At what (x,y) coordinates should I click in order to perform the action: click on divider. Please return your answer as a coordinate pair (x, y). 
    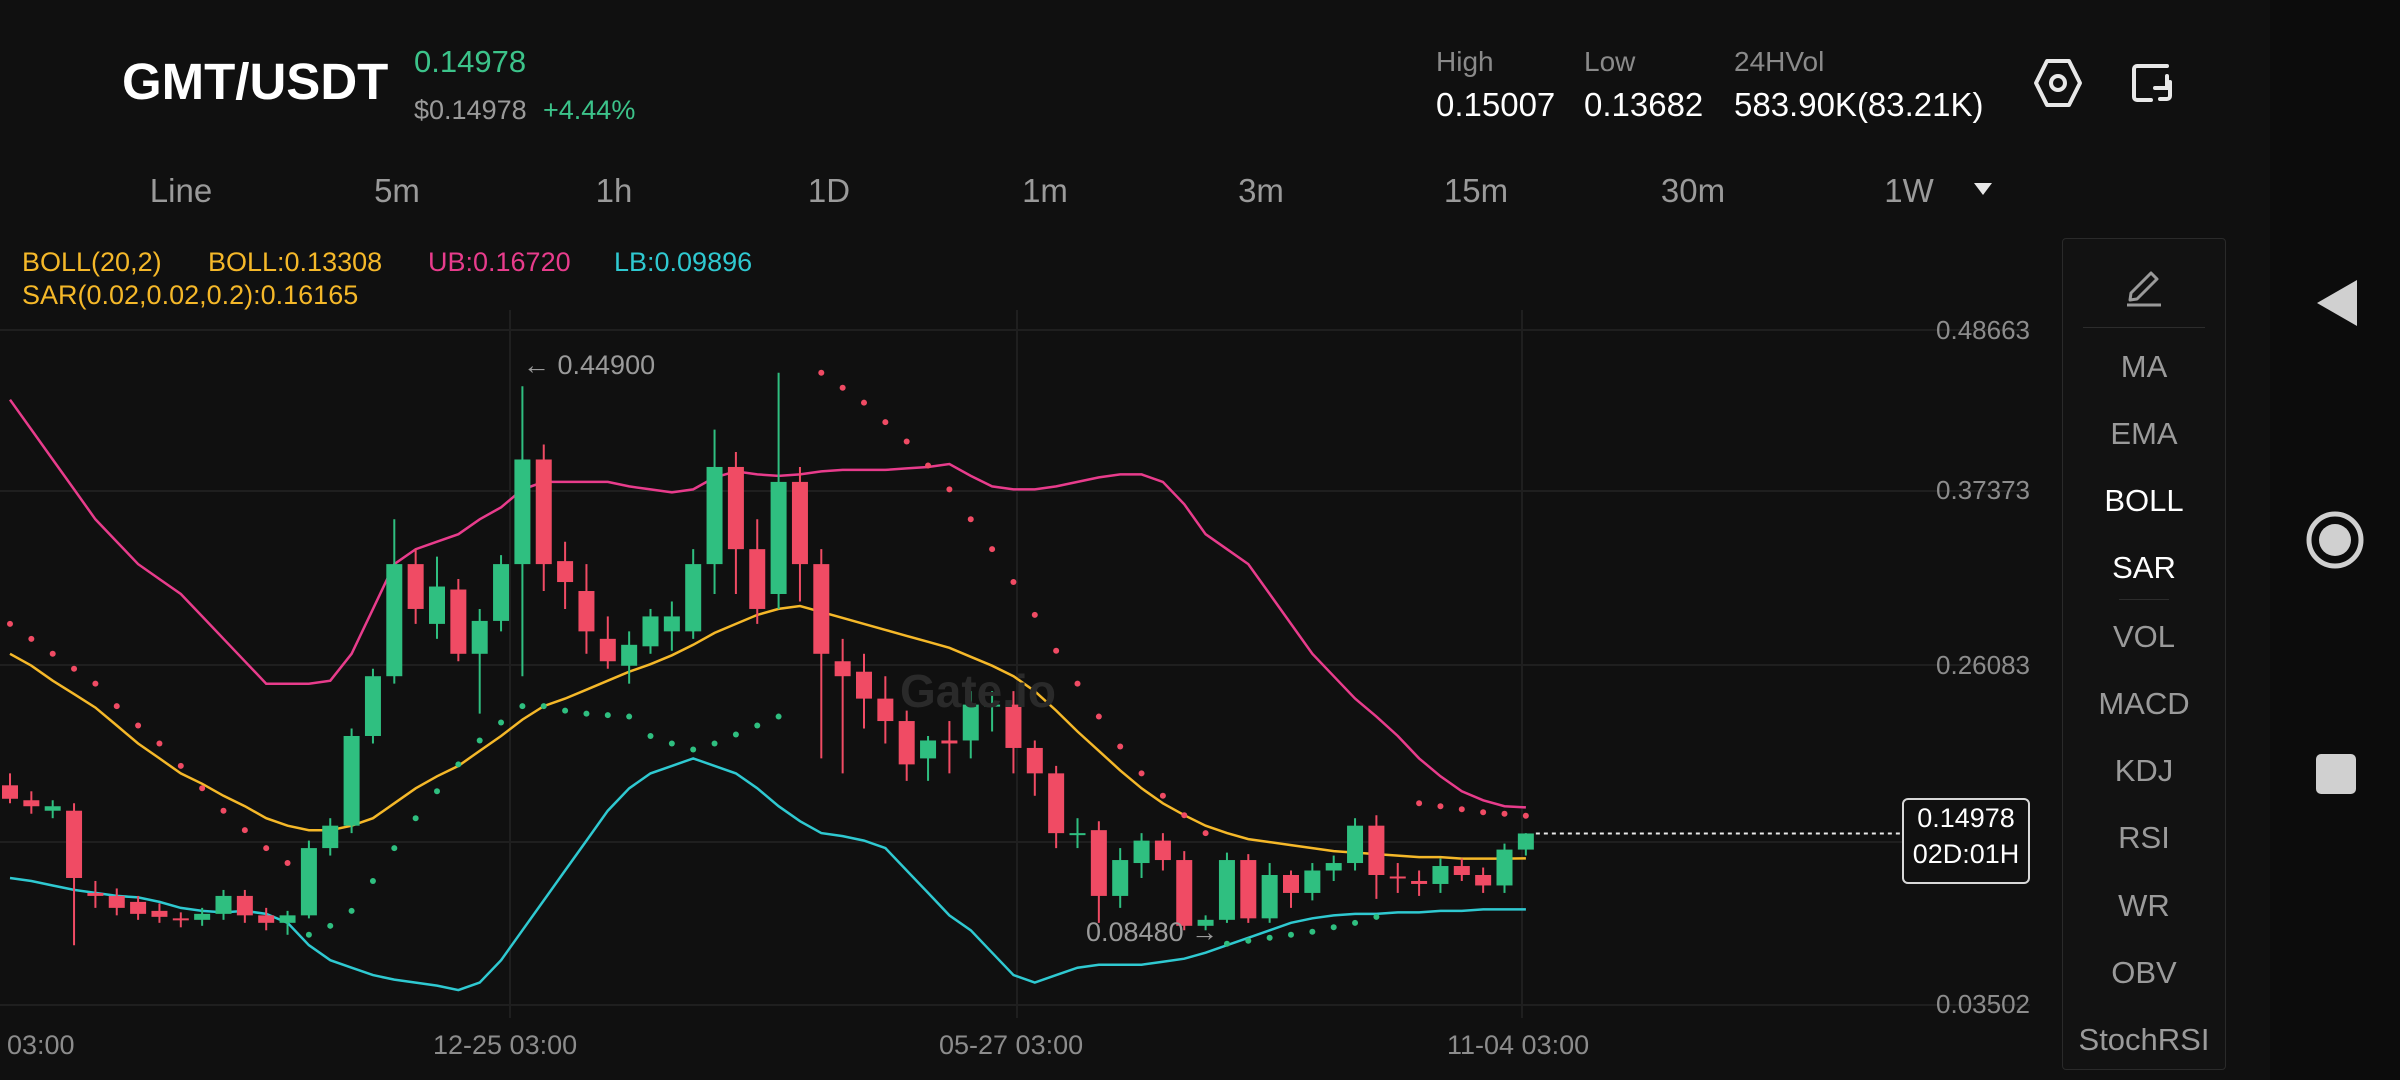
    Looking at the image, I should click on (2144, 599).